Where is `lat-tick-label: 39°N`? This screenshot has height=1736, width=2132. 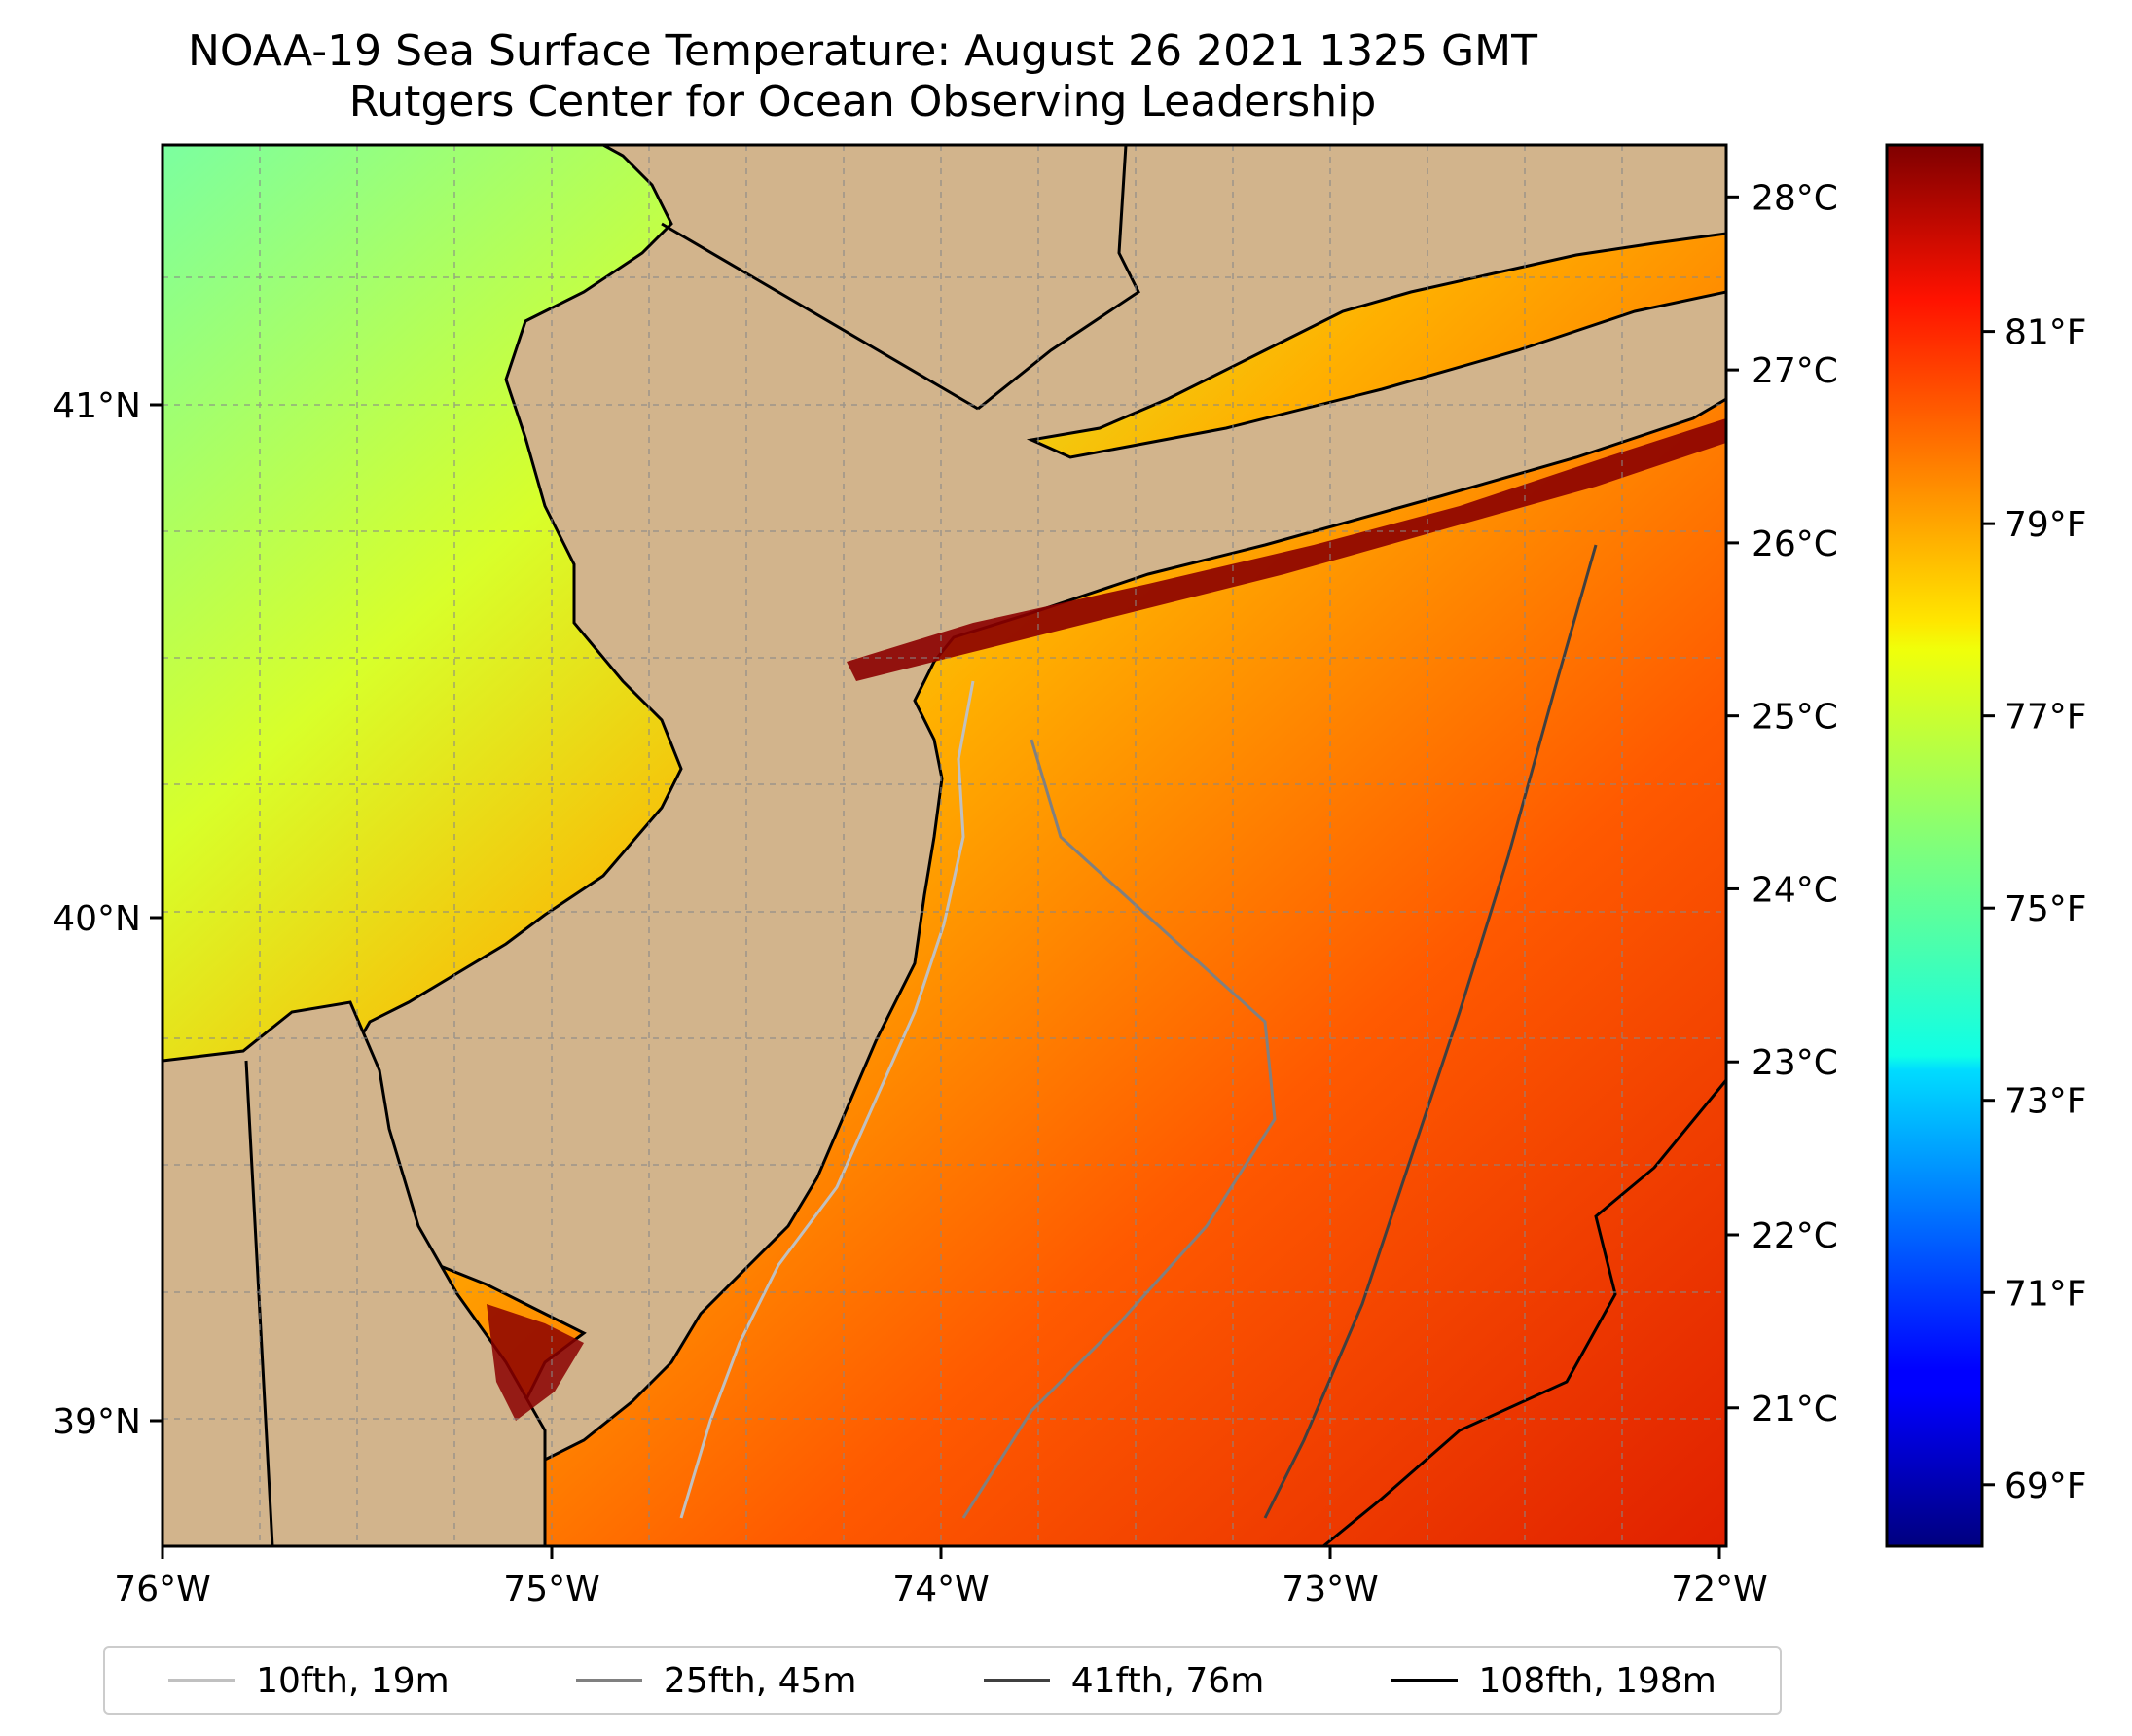 lat-tick-label: 39°N is located at coordinates (97, 1422).